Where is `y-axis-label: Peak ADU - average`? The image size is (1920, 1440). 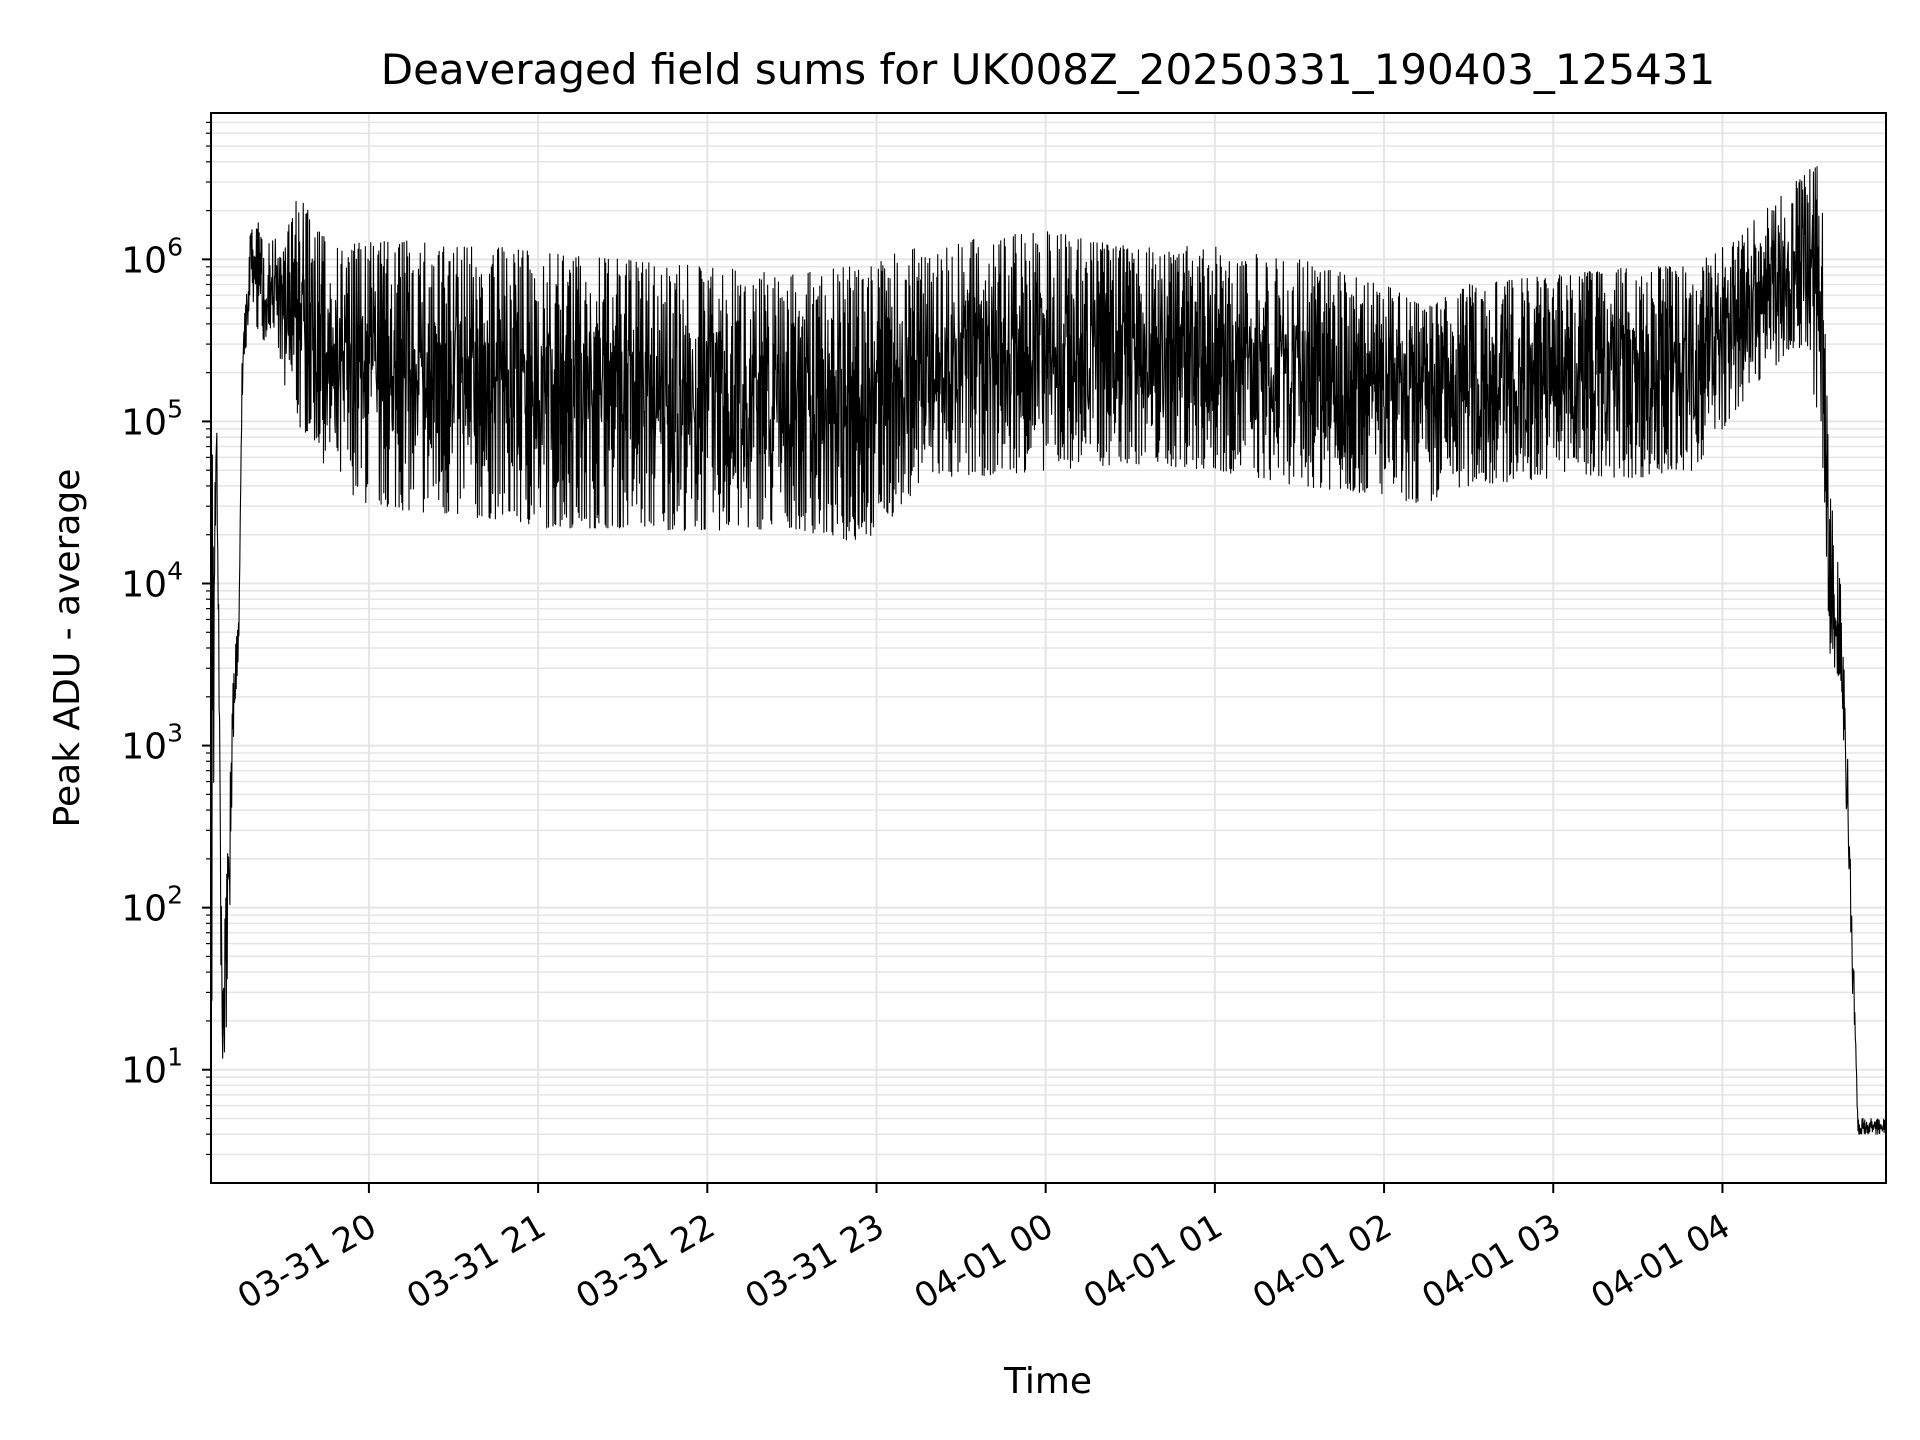 y-axis-label: Peak ADU - average is located at coordinates (67, 648).